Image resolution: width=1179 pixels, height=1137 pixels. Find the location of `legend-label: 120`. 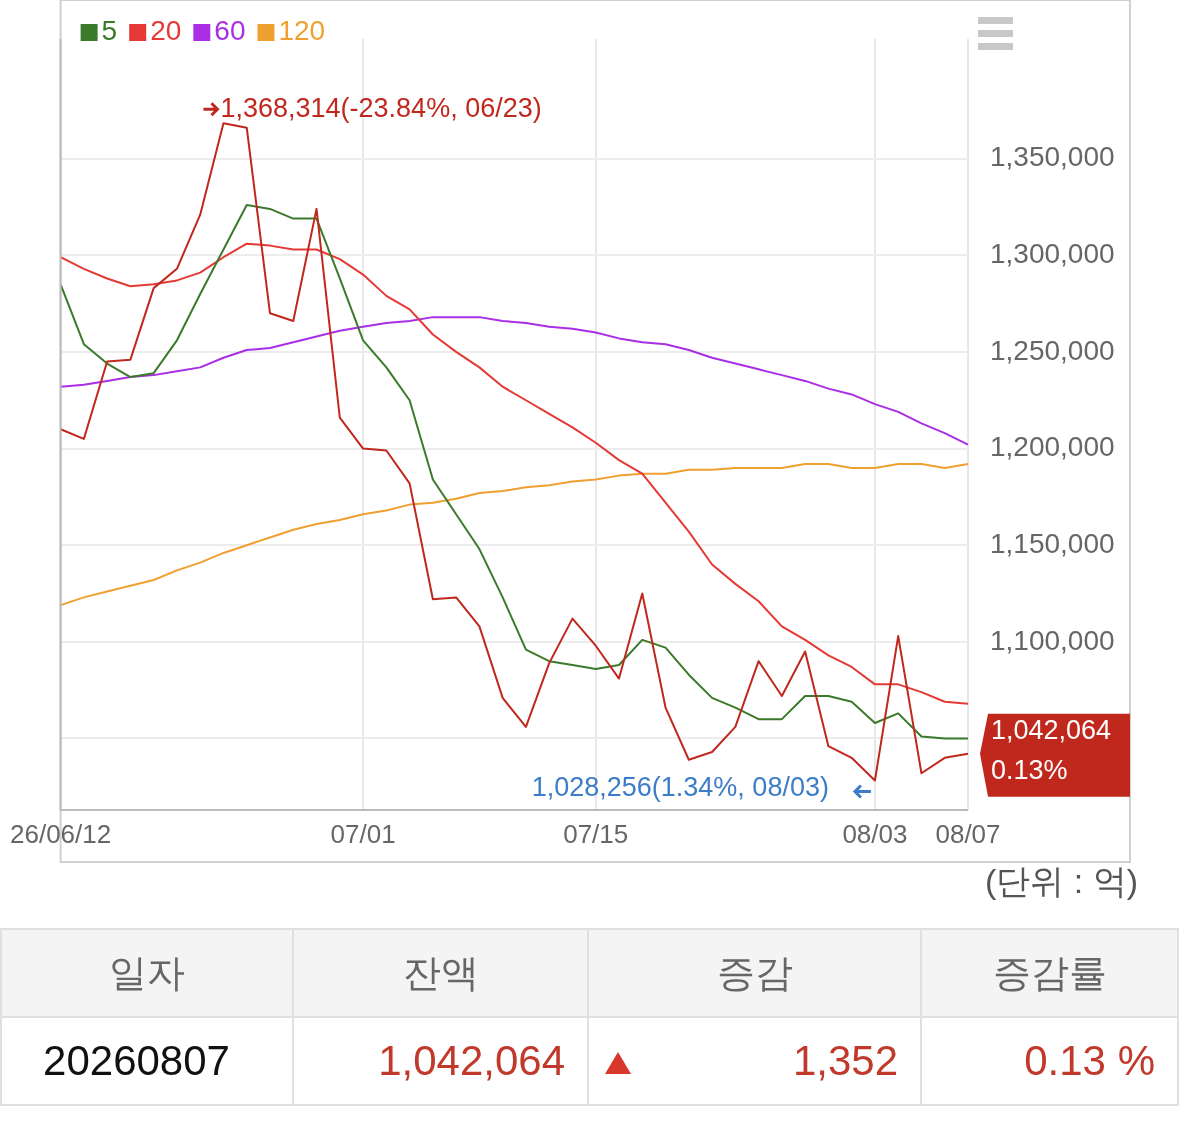

legend-label: 120 is located at coordinates (302, 30).